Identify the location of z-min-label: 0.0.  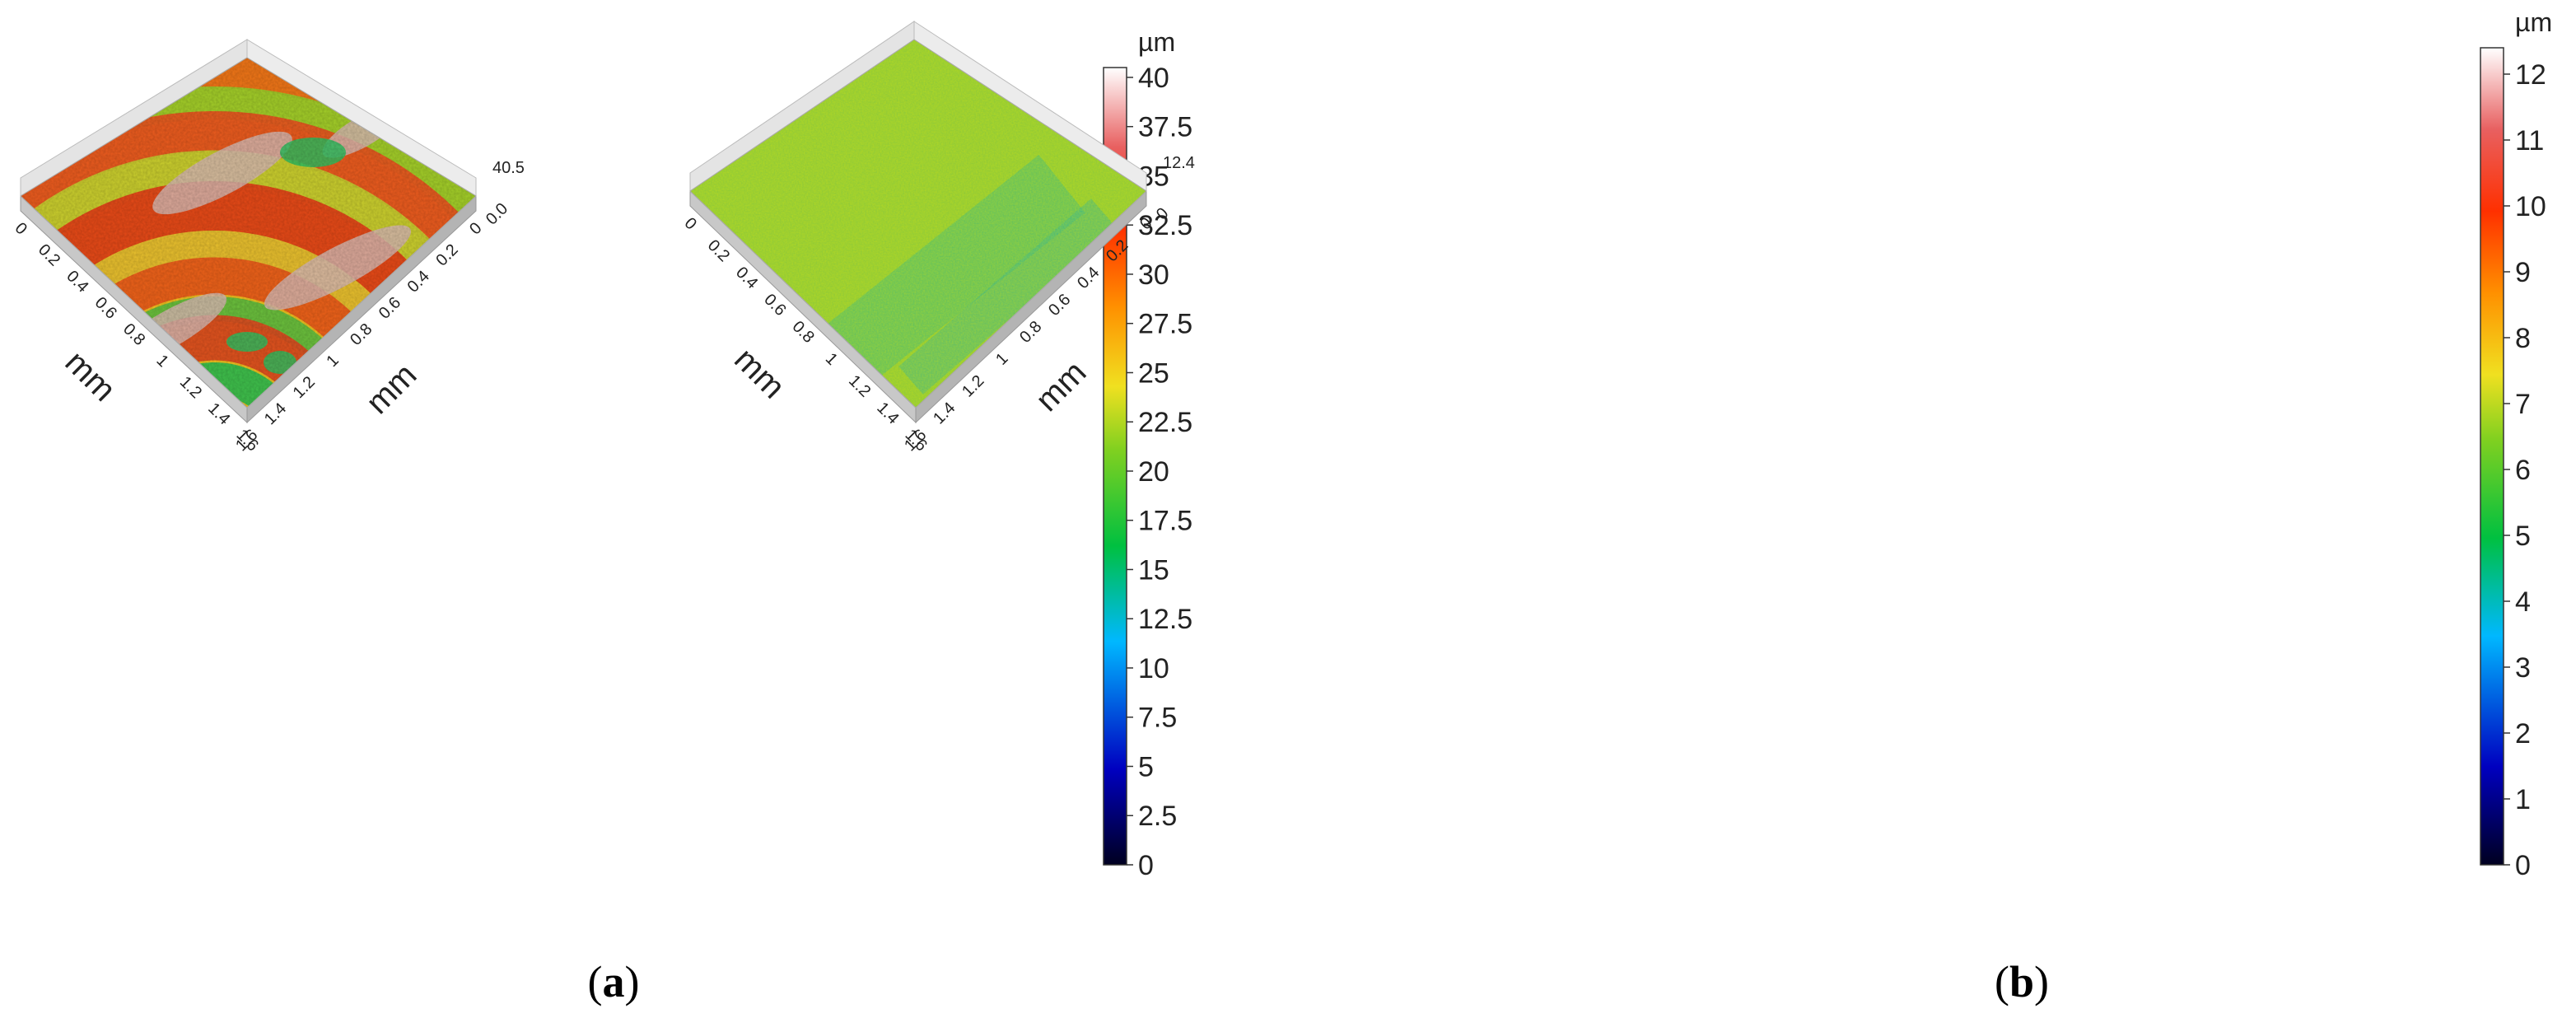
(497, 213).